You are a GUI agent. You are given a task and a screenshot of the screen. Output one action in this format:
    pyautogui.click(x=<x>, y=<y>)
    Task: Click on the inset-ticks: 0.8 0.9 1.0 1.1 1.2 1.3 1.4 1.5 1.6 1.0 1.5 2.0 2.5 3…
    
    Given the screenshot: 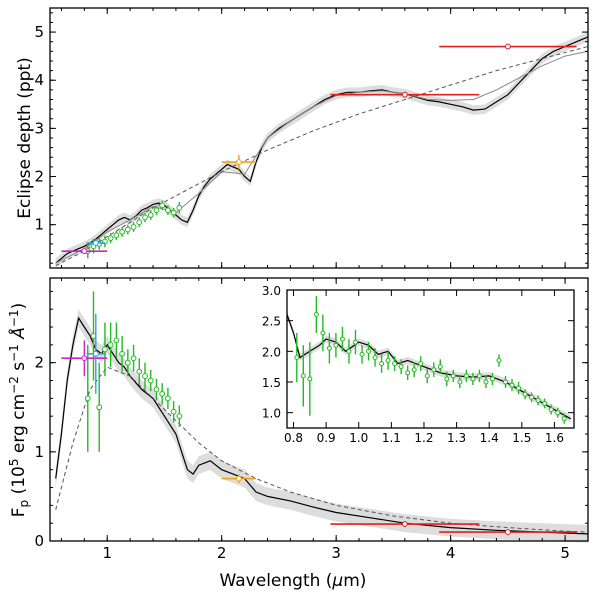 What is the action you would take?
    pyautogui.click(x=418, y=364)
    